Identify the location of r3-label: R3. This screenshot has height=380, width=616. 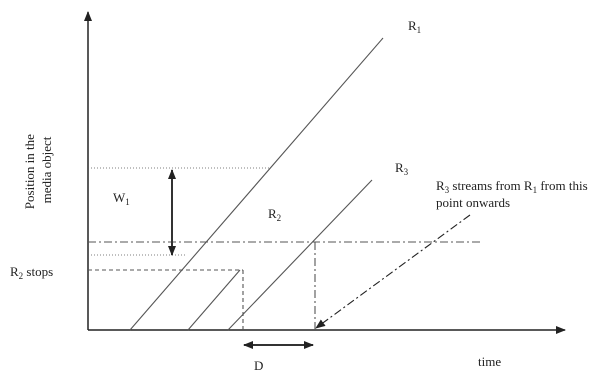
(402, 168).